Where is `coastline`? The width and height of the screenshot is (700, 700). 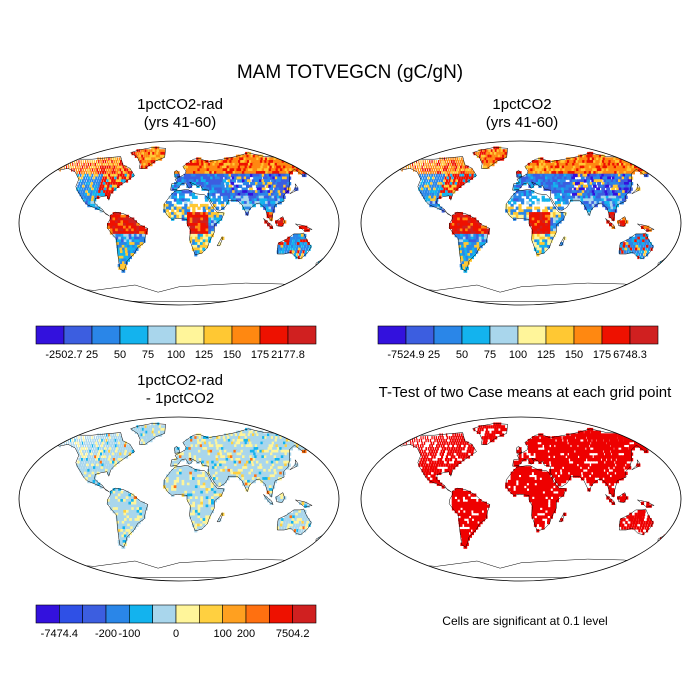
coastline is located at coordinates (562, 241).